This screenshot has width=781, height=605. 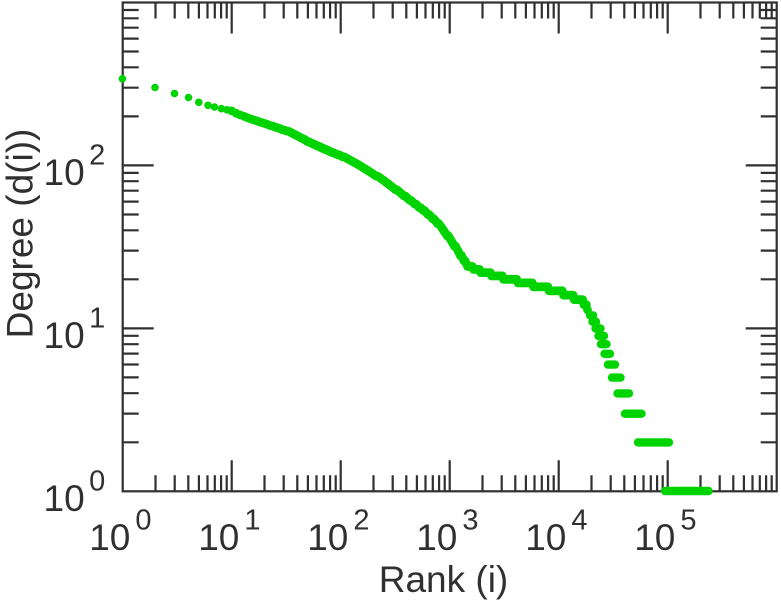 I want to click on svg-text: Rank (i), so click(x=444, y=579).